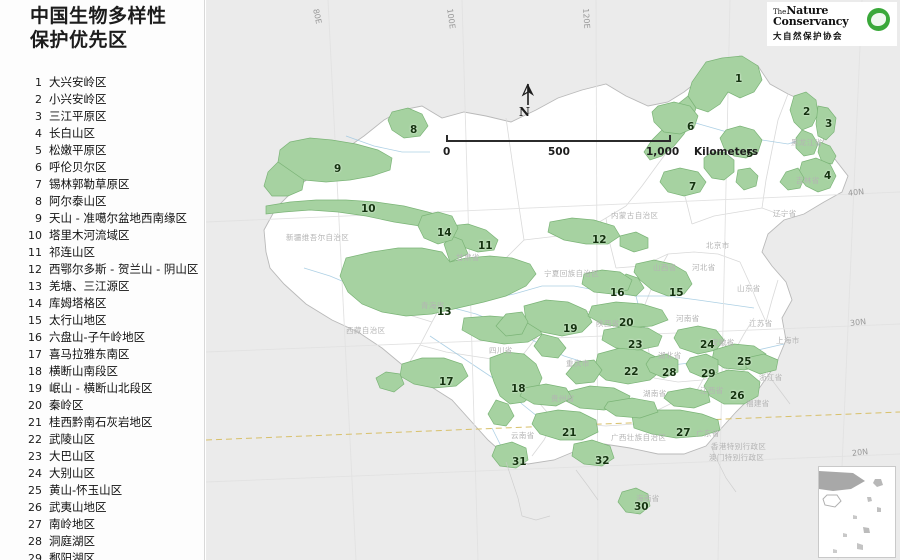  I want to click on region-number: 16, so click(617, 293).